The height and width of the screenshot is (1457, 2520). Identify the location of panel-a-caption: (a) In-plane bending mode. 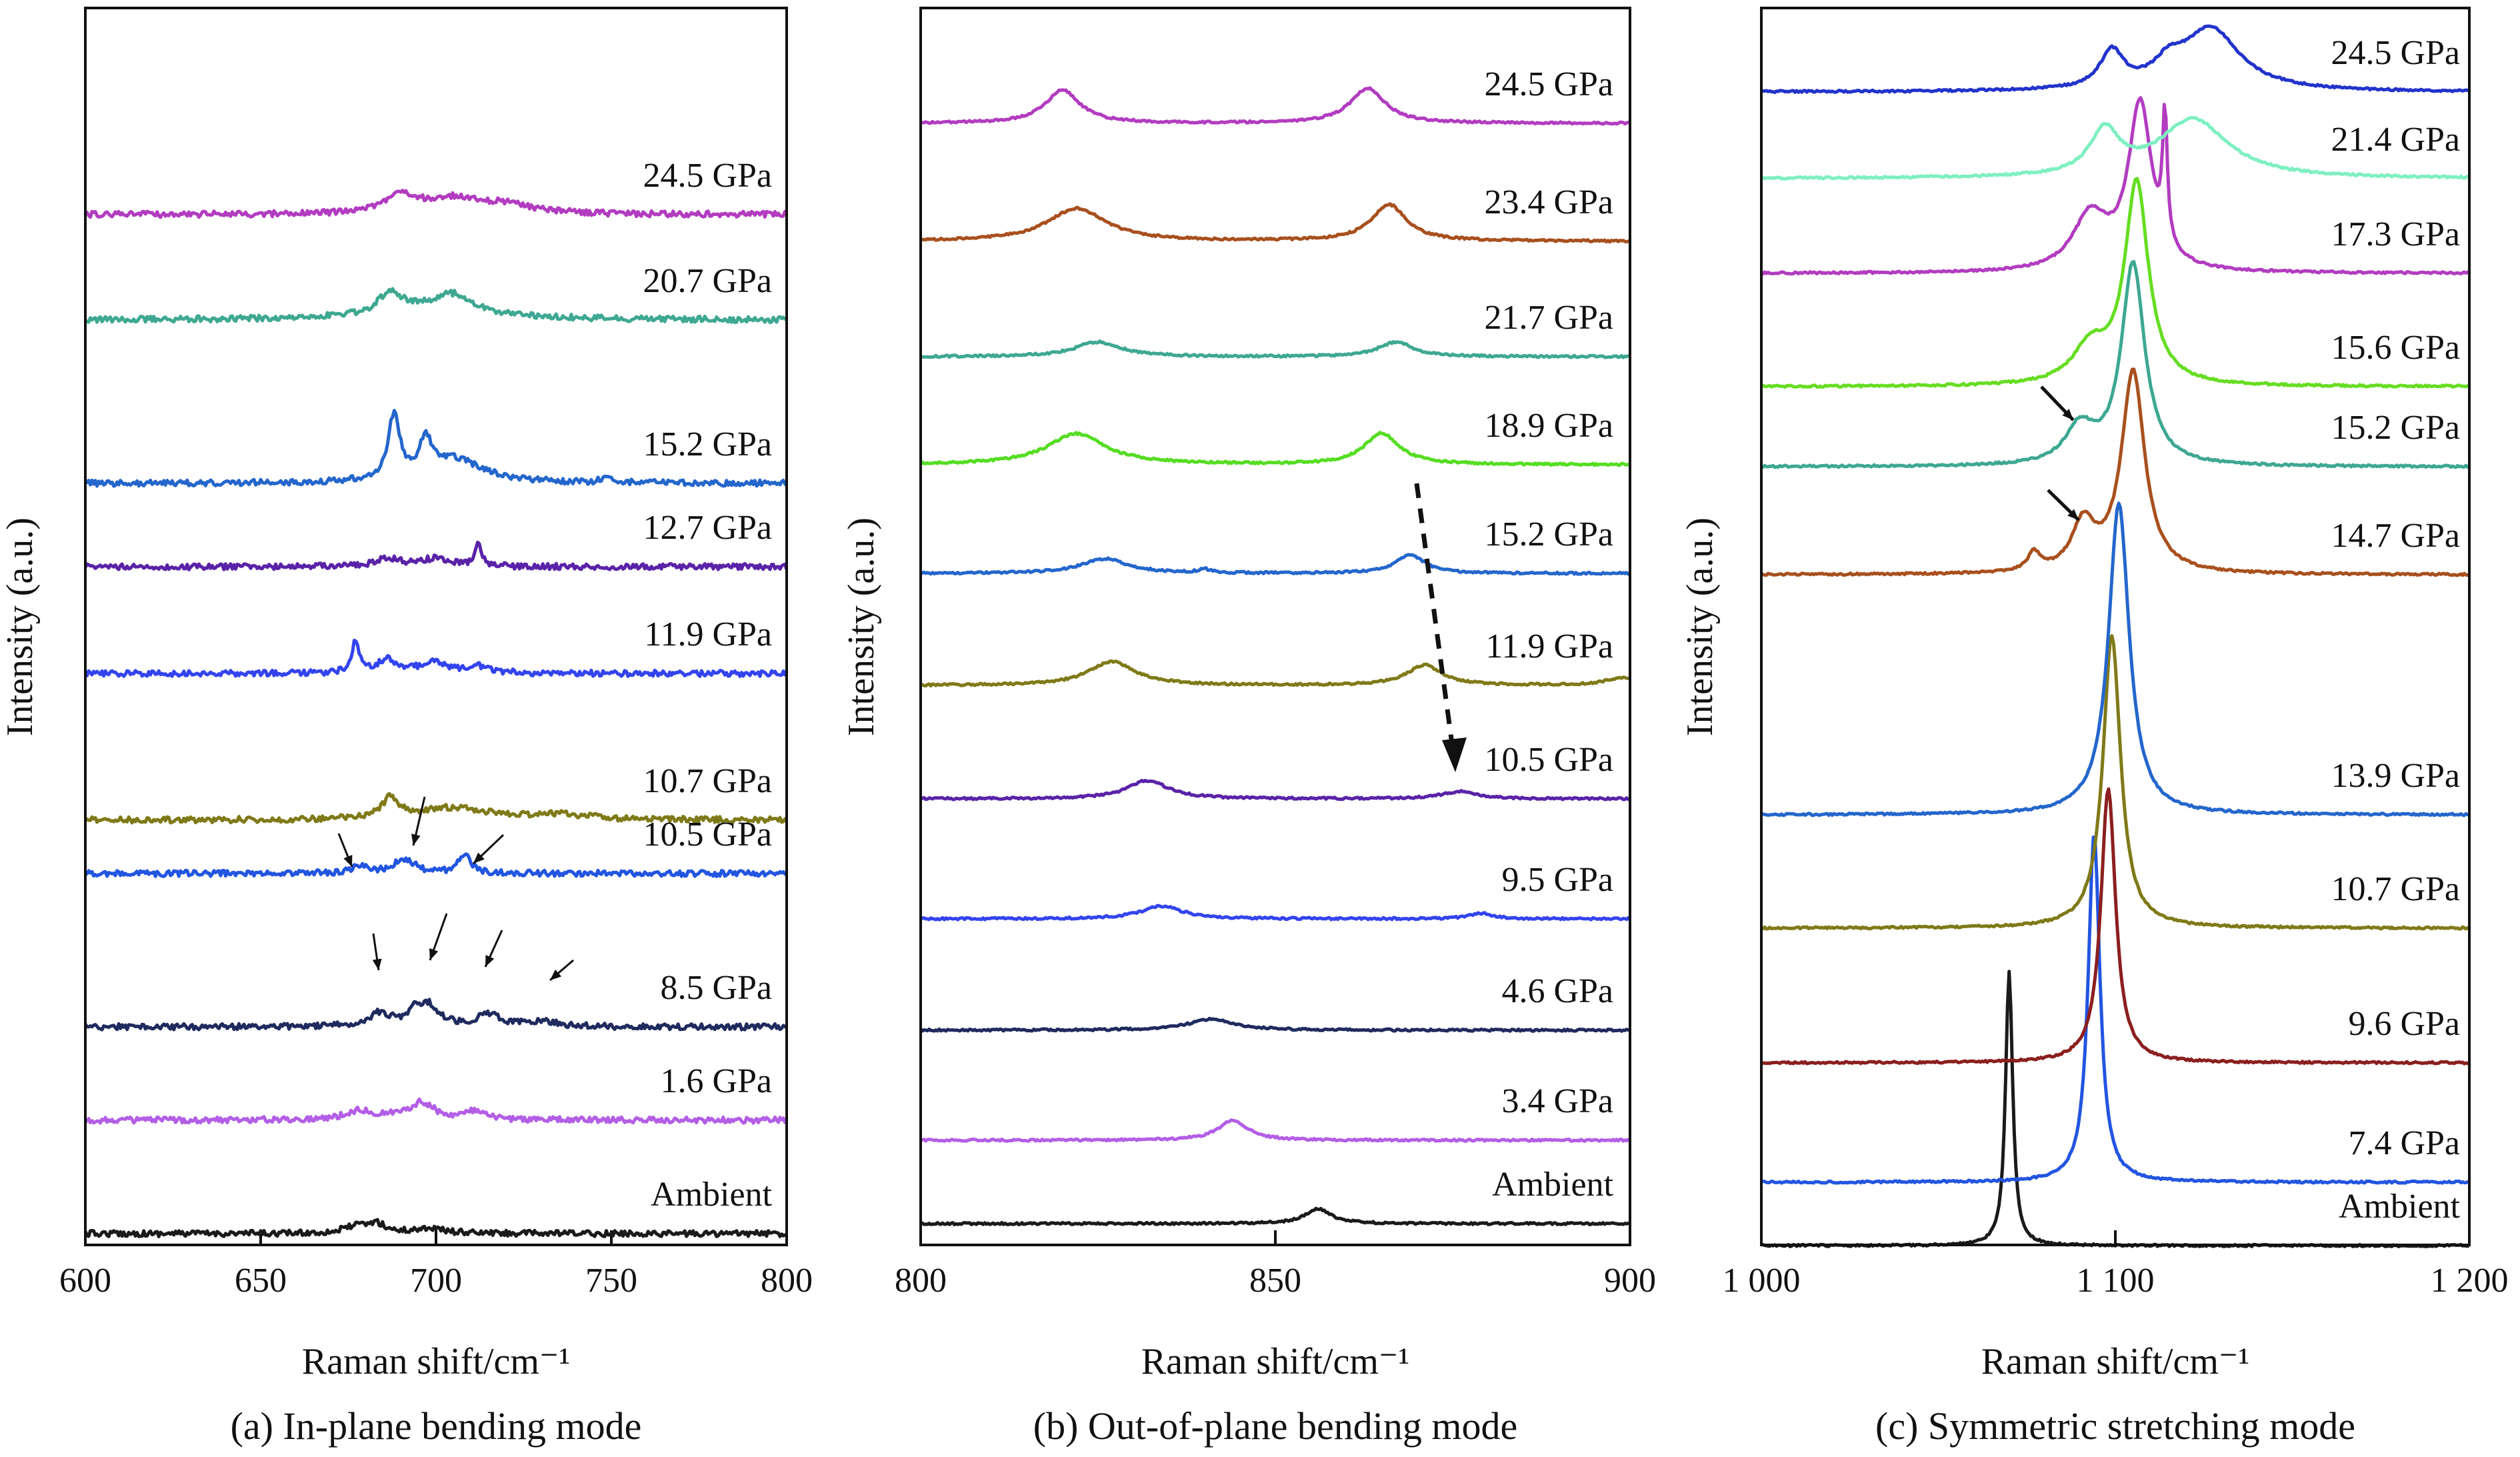
(436, 1426).